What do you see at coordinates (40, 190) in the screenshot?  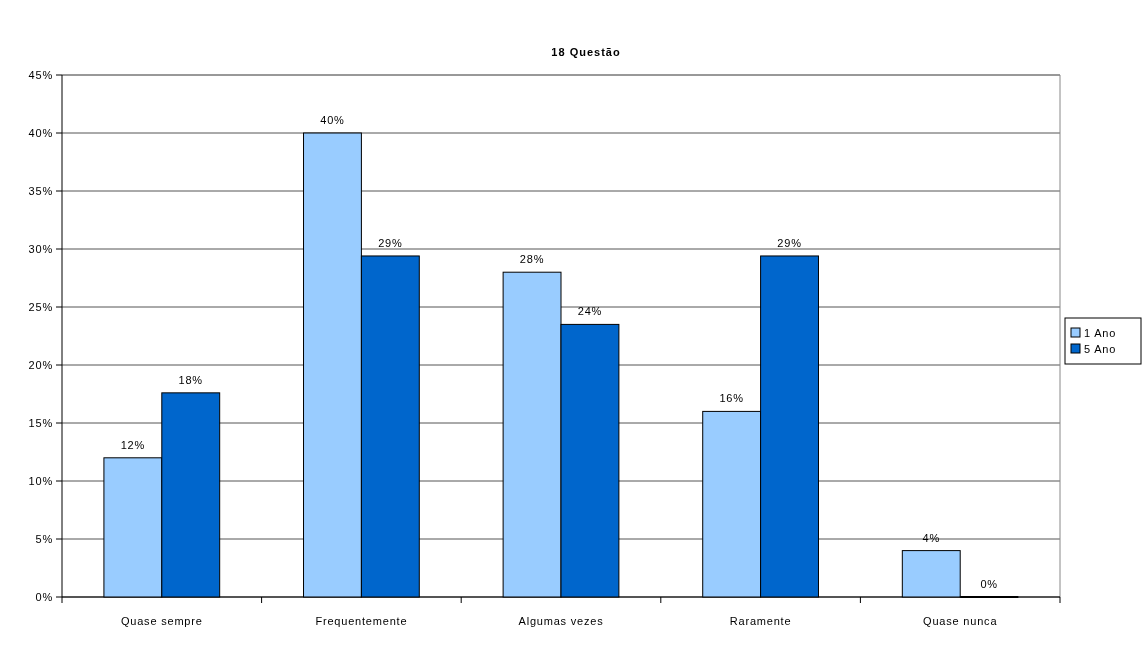 I see `y-tick-label: 35%` at bounding box center [40, 190].